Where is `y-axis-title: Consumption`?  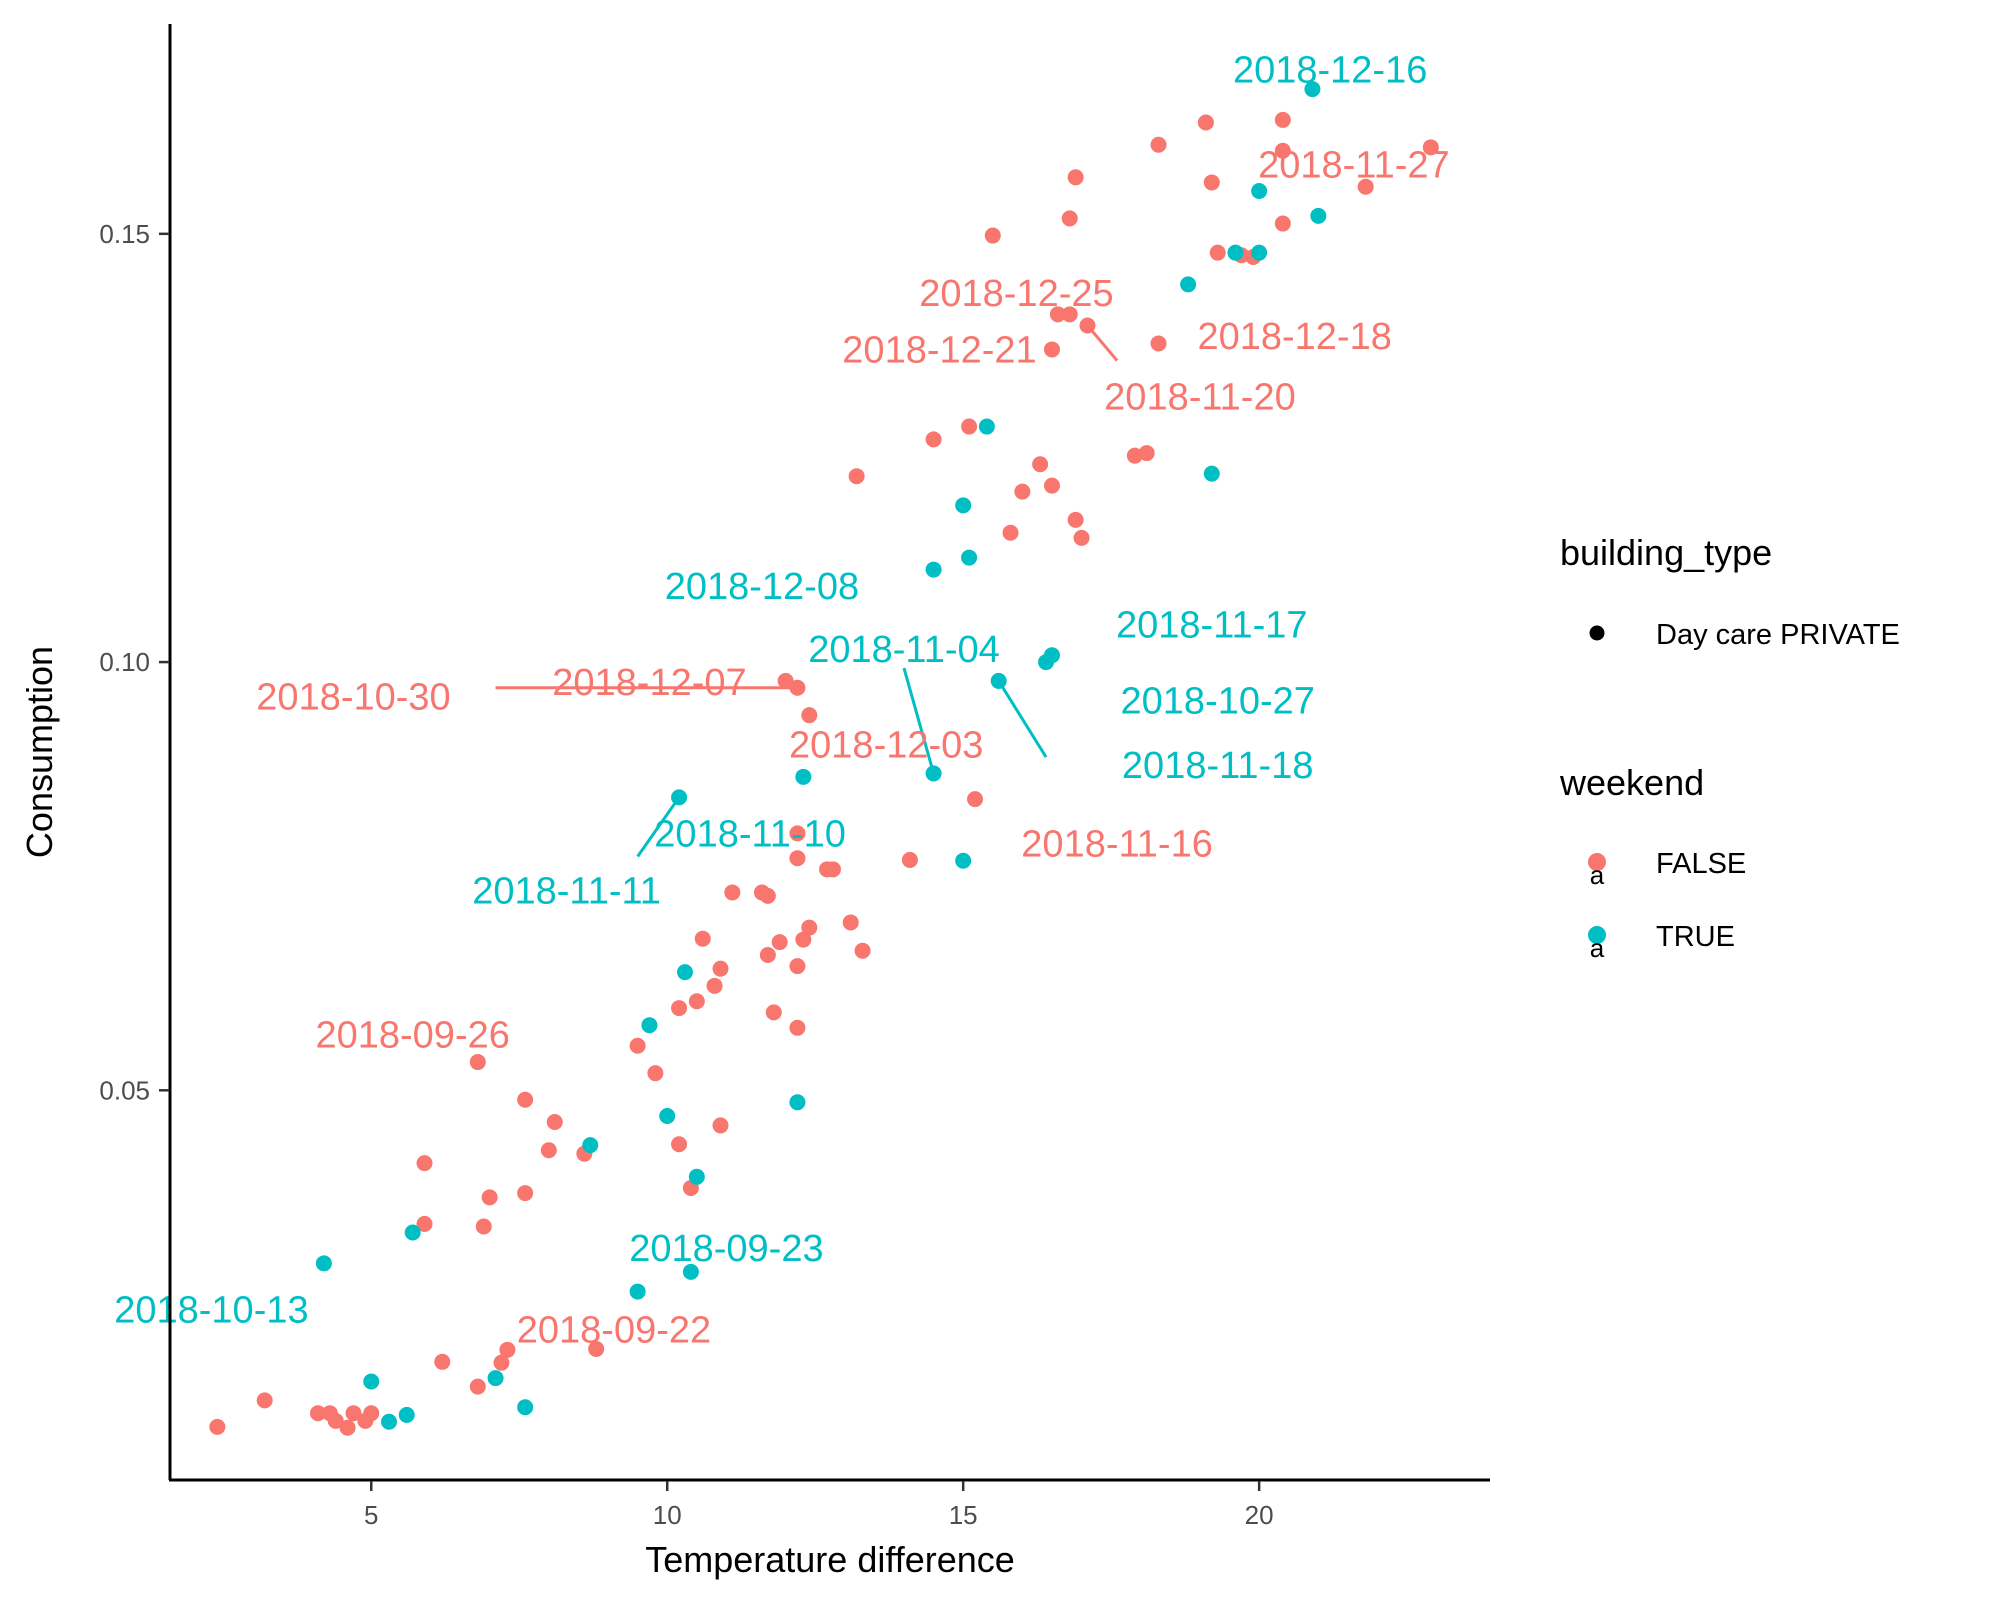 y-axis-title: Consumption is located at coordinates (39, 752).